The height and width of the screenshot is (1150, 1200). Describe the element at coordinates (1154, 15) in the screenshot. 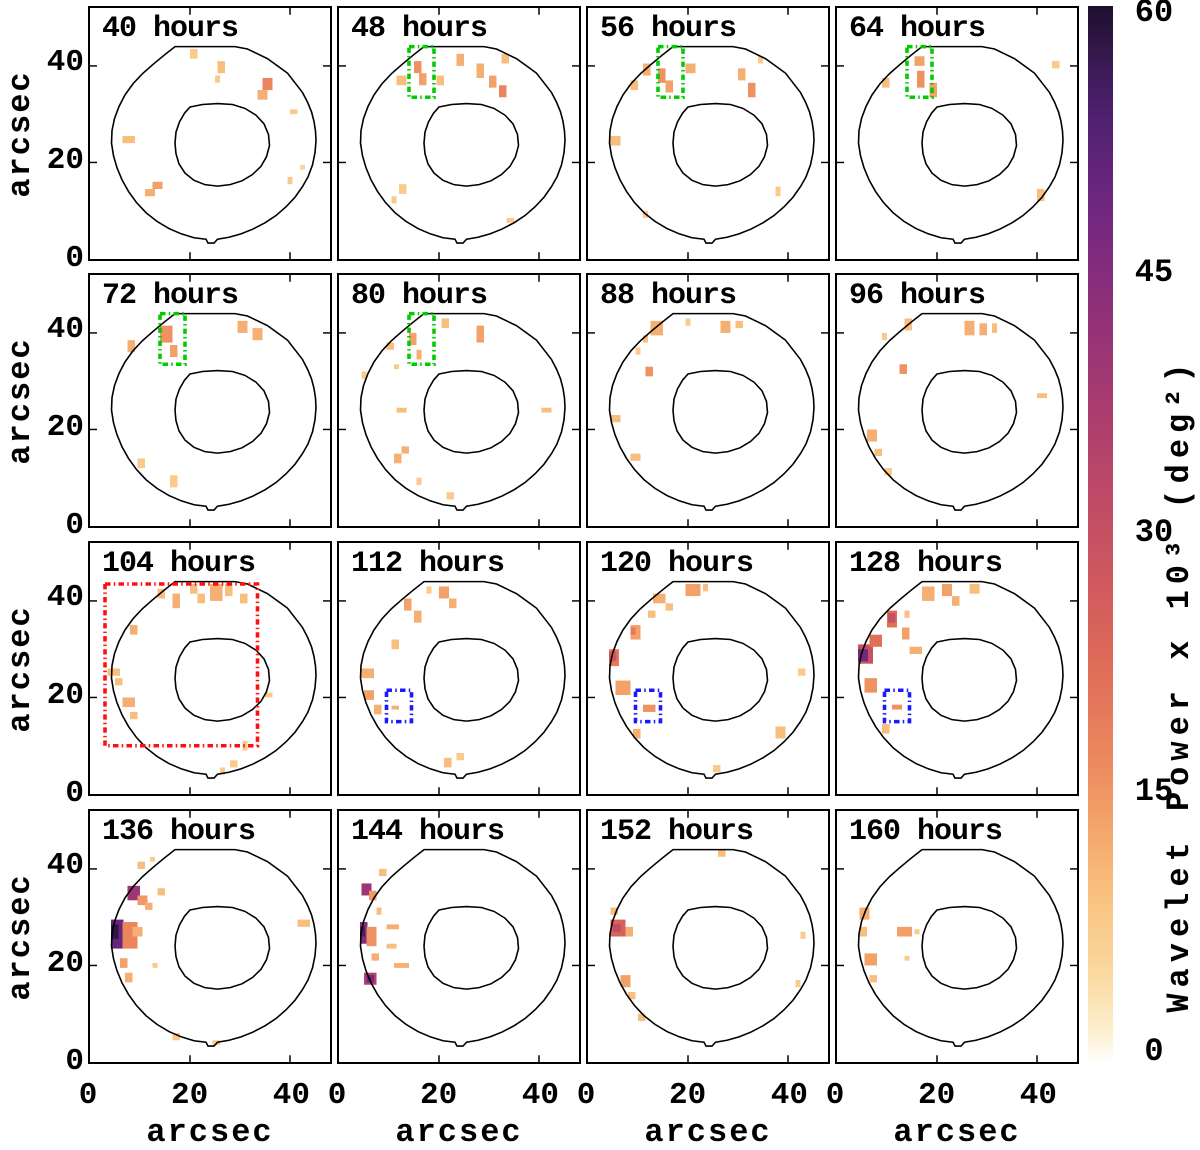

I see `colorbar-tick-label: 60` at that location.